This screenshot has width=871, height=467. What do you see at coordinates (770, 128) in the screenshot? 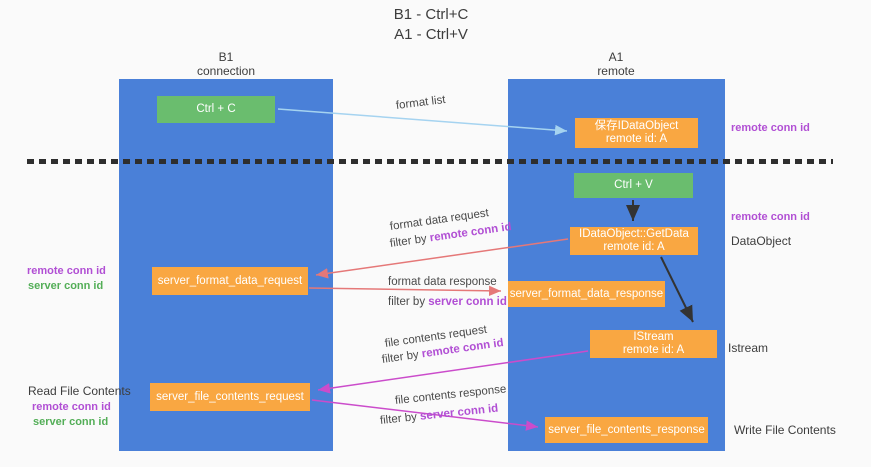
I see `right-remote-conn-id-top: remote conn id` at bounding box center [770, 128].